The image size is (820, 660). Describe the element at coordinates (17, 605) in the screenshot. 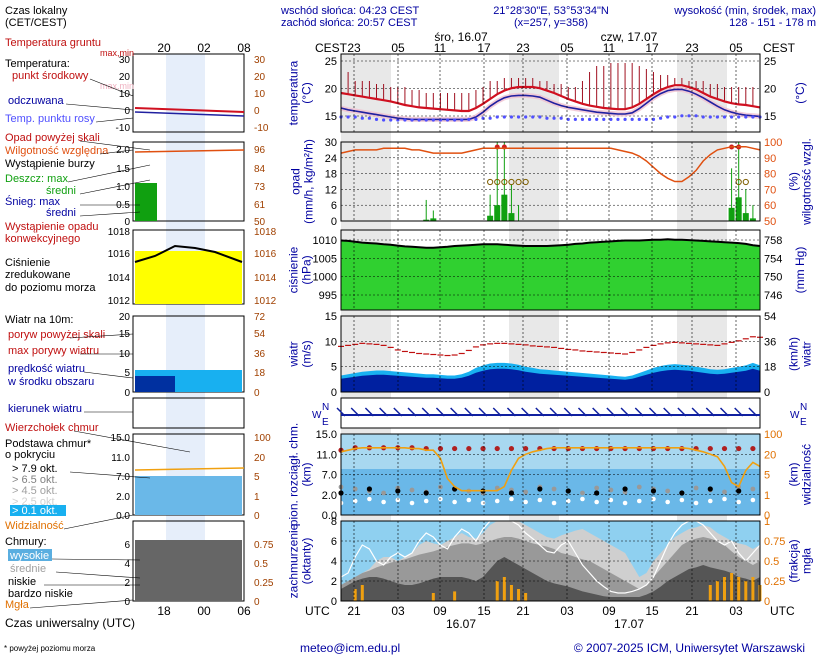

I see `legend-label: Mgła` at that location.